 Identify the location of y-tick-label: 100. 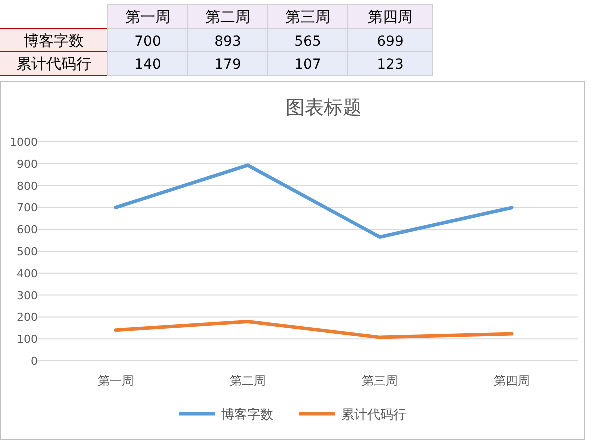
(27, 339).